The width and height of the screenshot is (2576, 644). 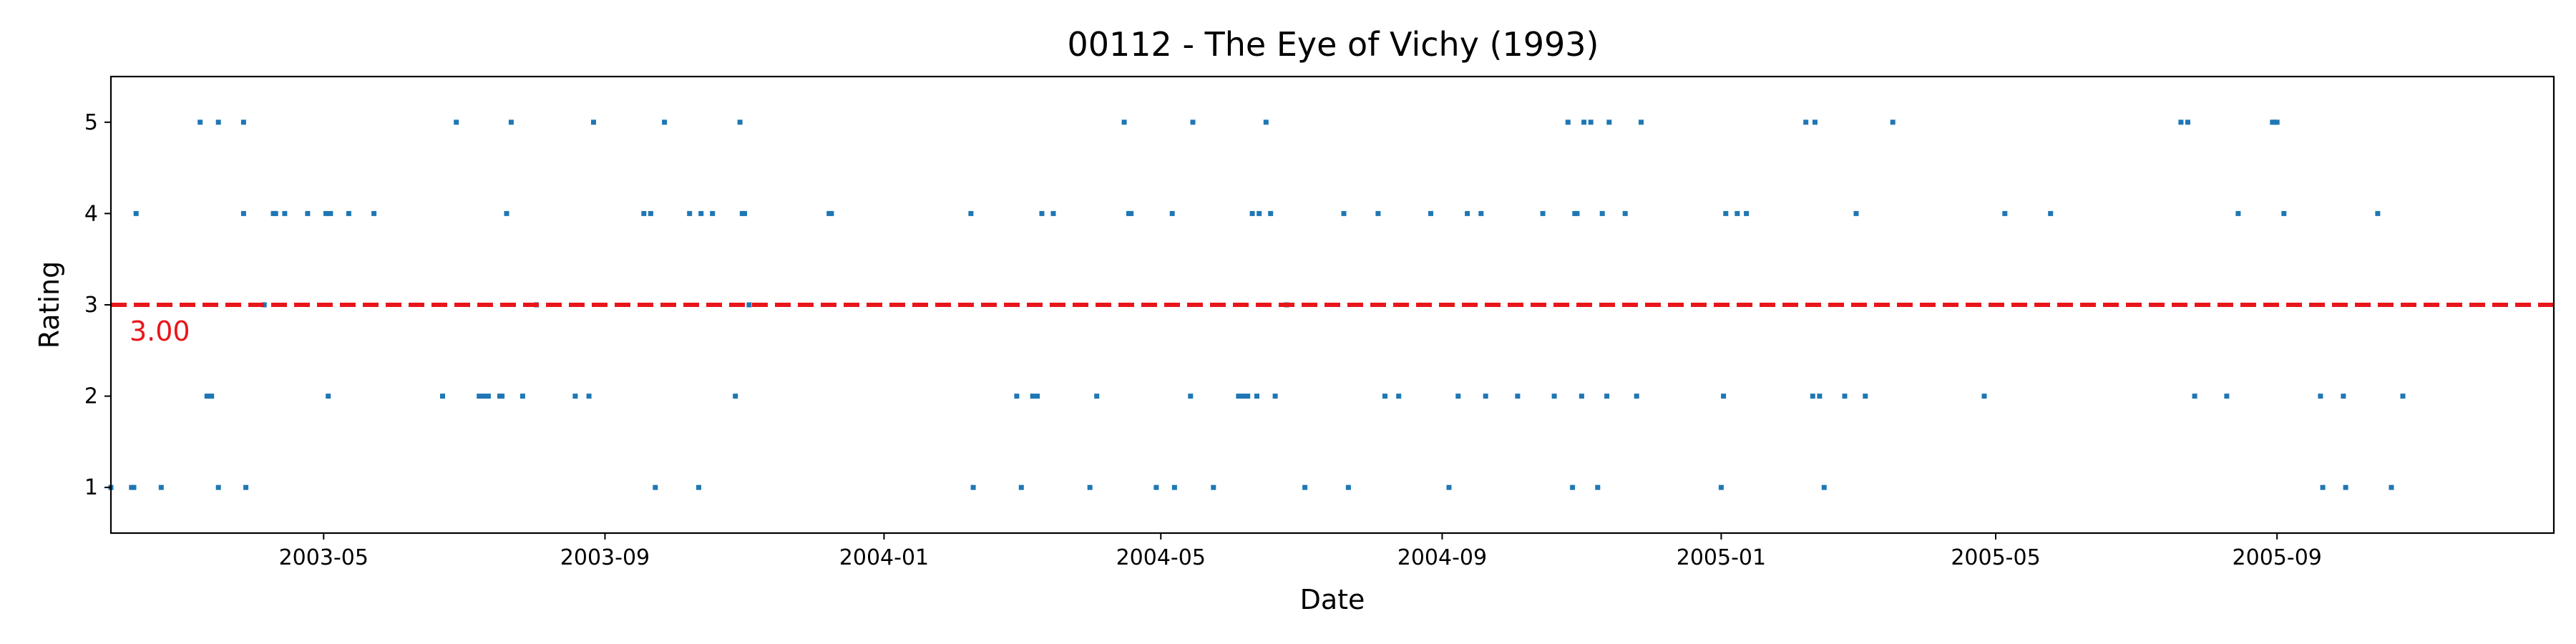 What do you see at coordinates (91, 305) in the screenshot?
I see `y-tick-label: 3` at bounding box center [91, 305].